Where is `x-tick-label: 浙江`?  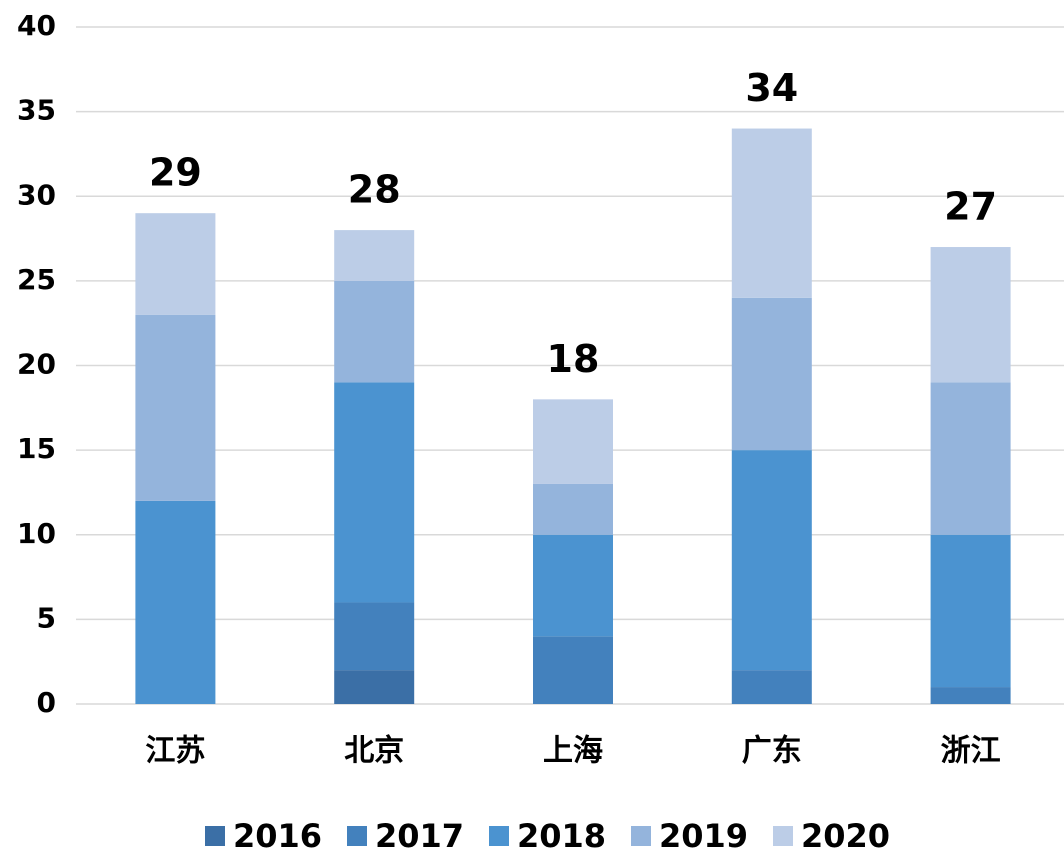 x-tick-label: 浙江 is located at coordinates (971, 751).